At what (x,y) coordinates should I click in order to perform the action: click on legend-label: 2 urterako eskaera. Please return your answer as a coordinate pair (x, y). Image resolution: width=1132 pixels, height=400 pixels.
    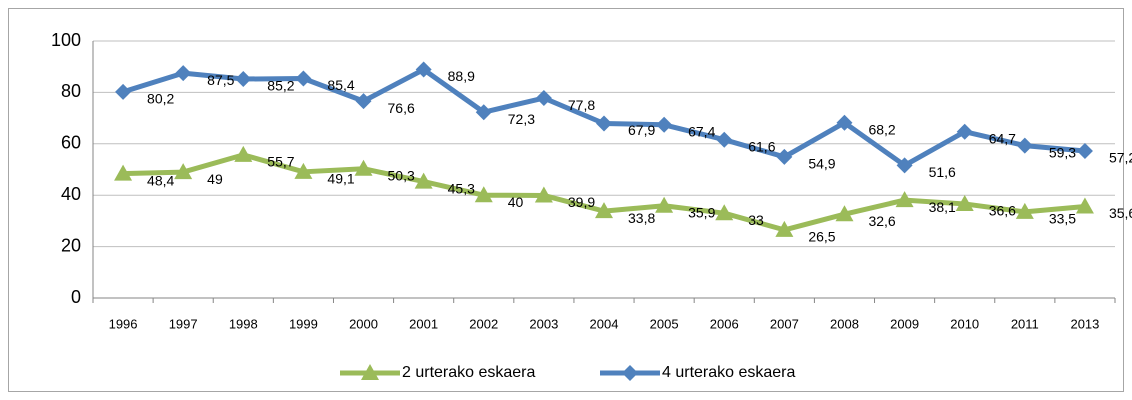
    Looking at the image, I should click on (469, 372).